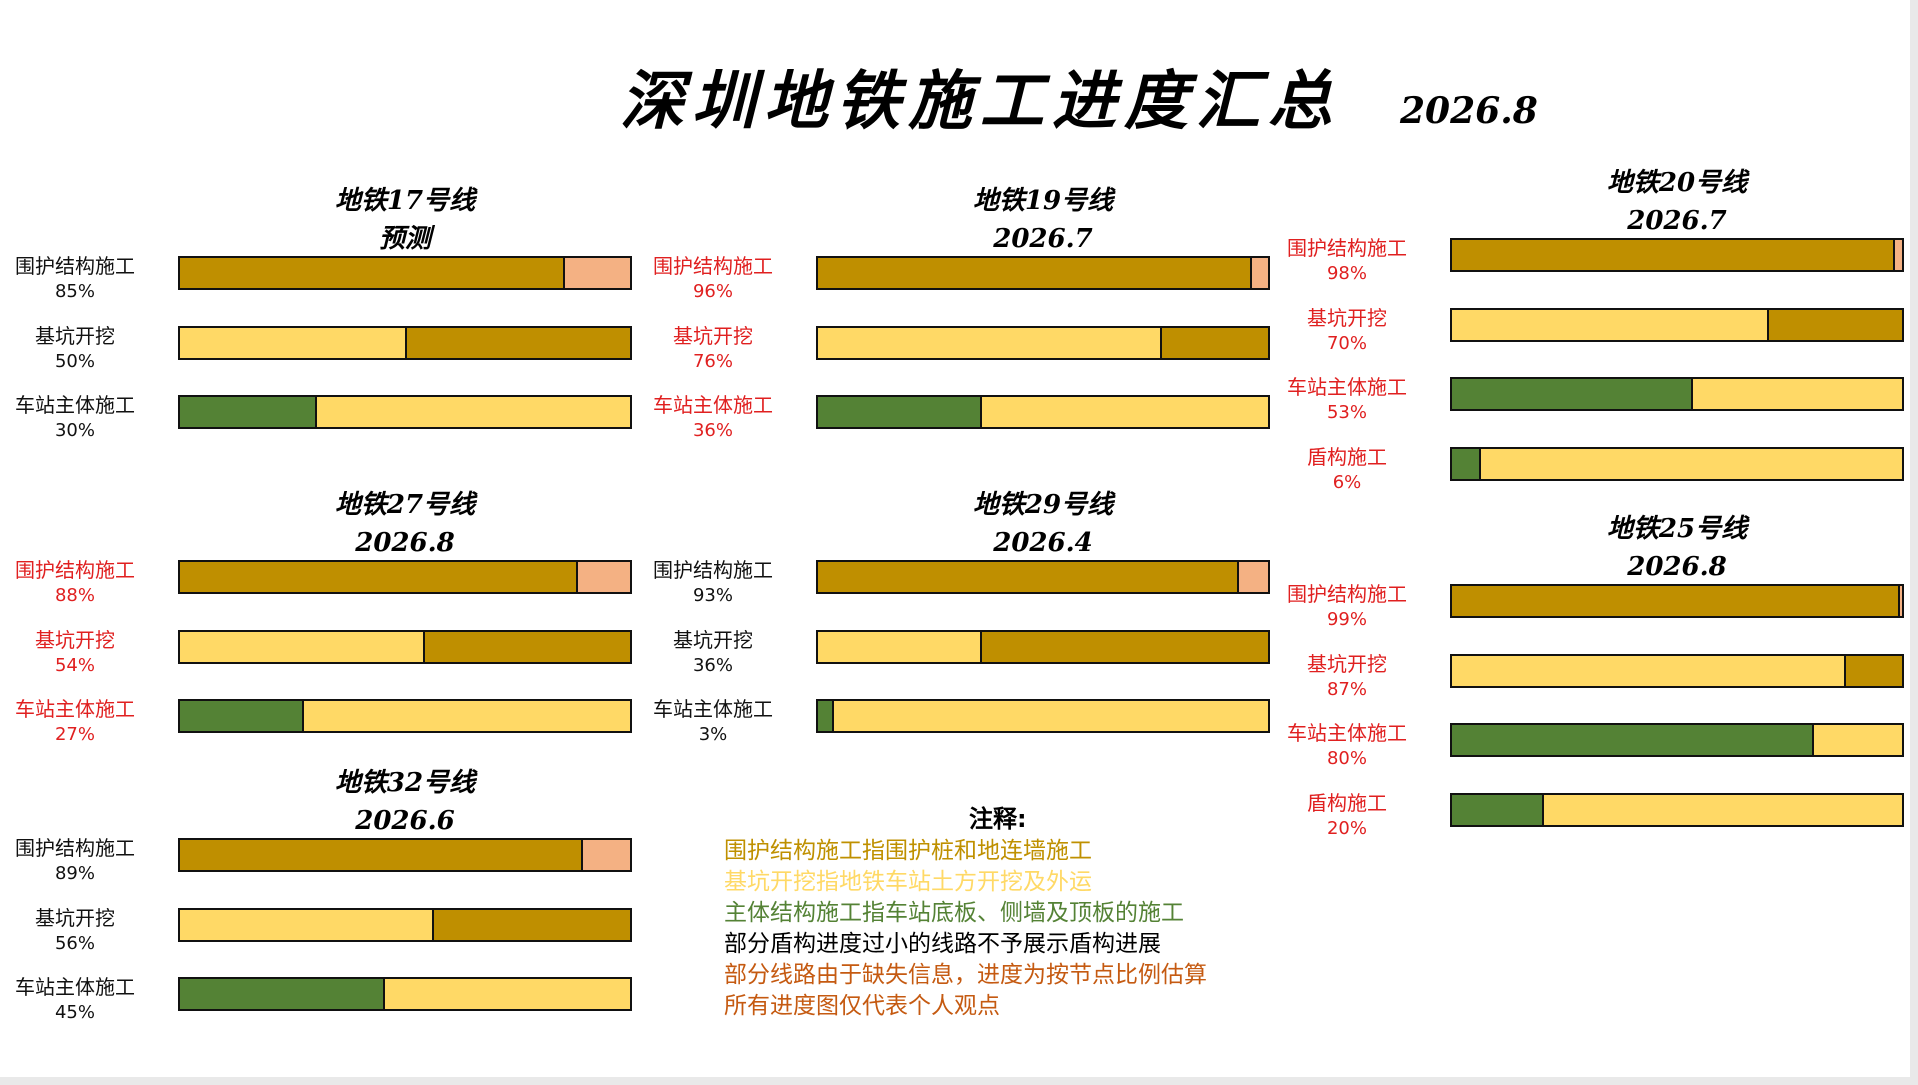  What do you see at coordinates (1043, 201) in the screenshot?
I see `line-name: 地铁19号线` at bounding box center [1043, 201].